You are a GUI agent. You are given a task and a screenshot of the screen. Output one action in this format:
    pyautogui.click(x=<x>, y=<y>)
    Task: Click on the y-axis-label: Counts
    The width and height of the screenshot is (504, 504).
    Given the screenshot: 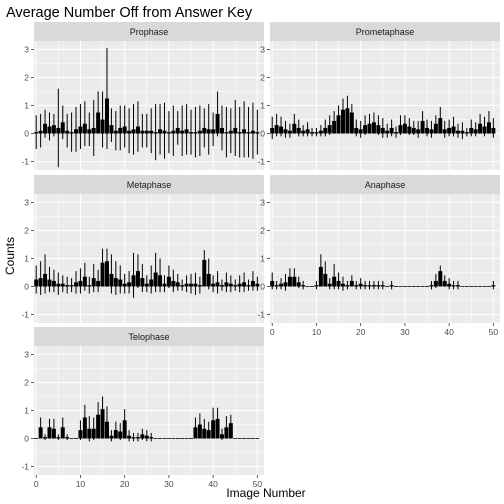 What is the action you would take?
    pyautogui.click(x=10, y=256)
    